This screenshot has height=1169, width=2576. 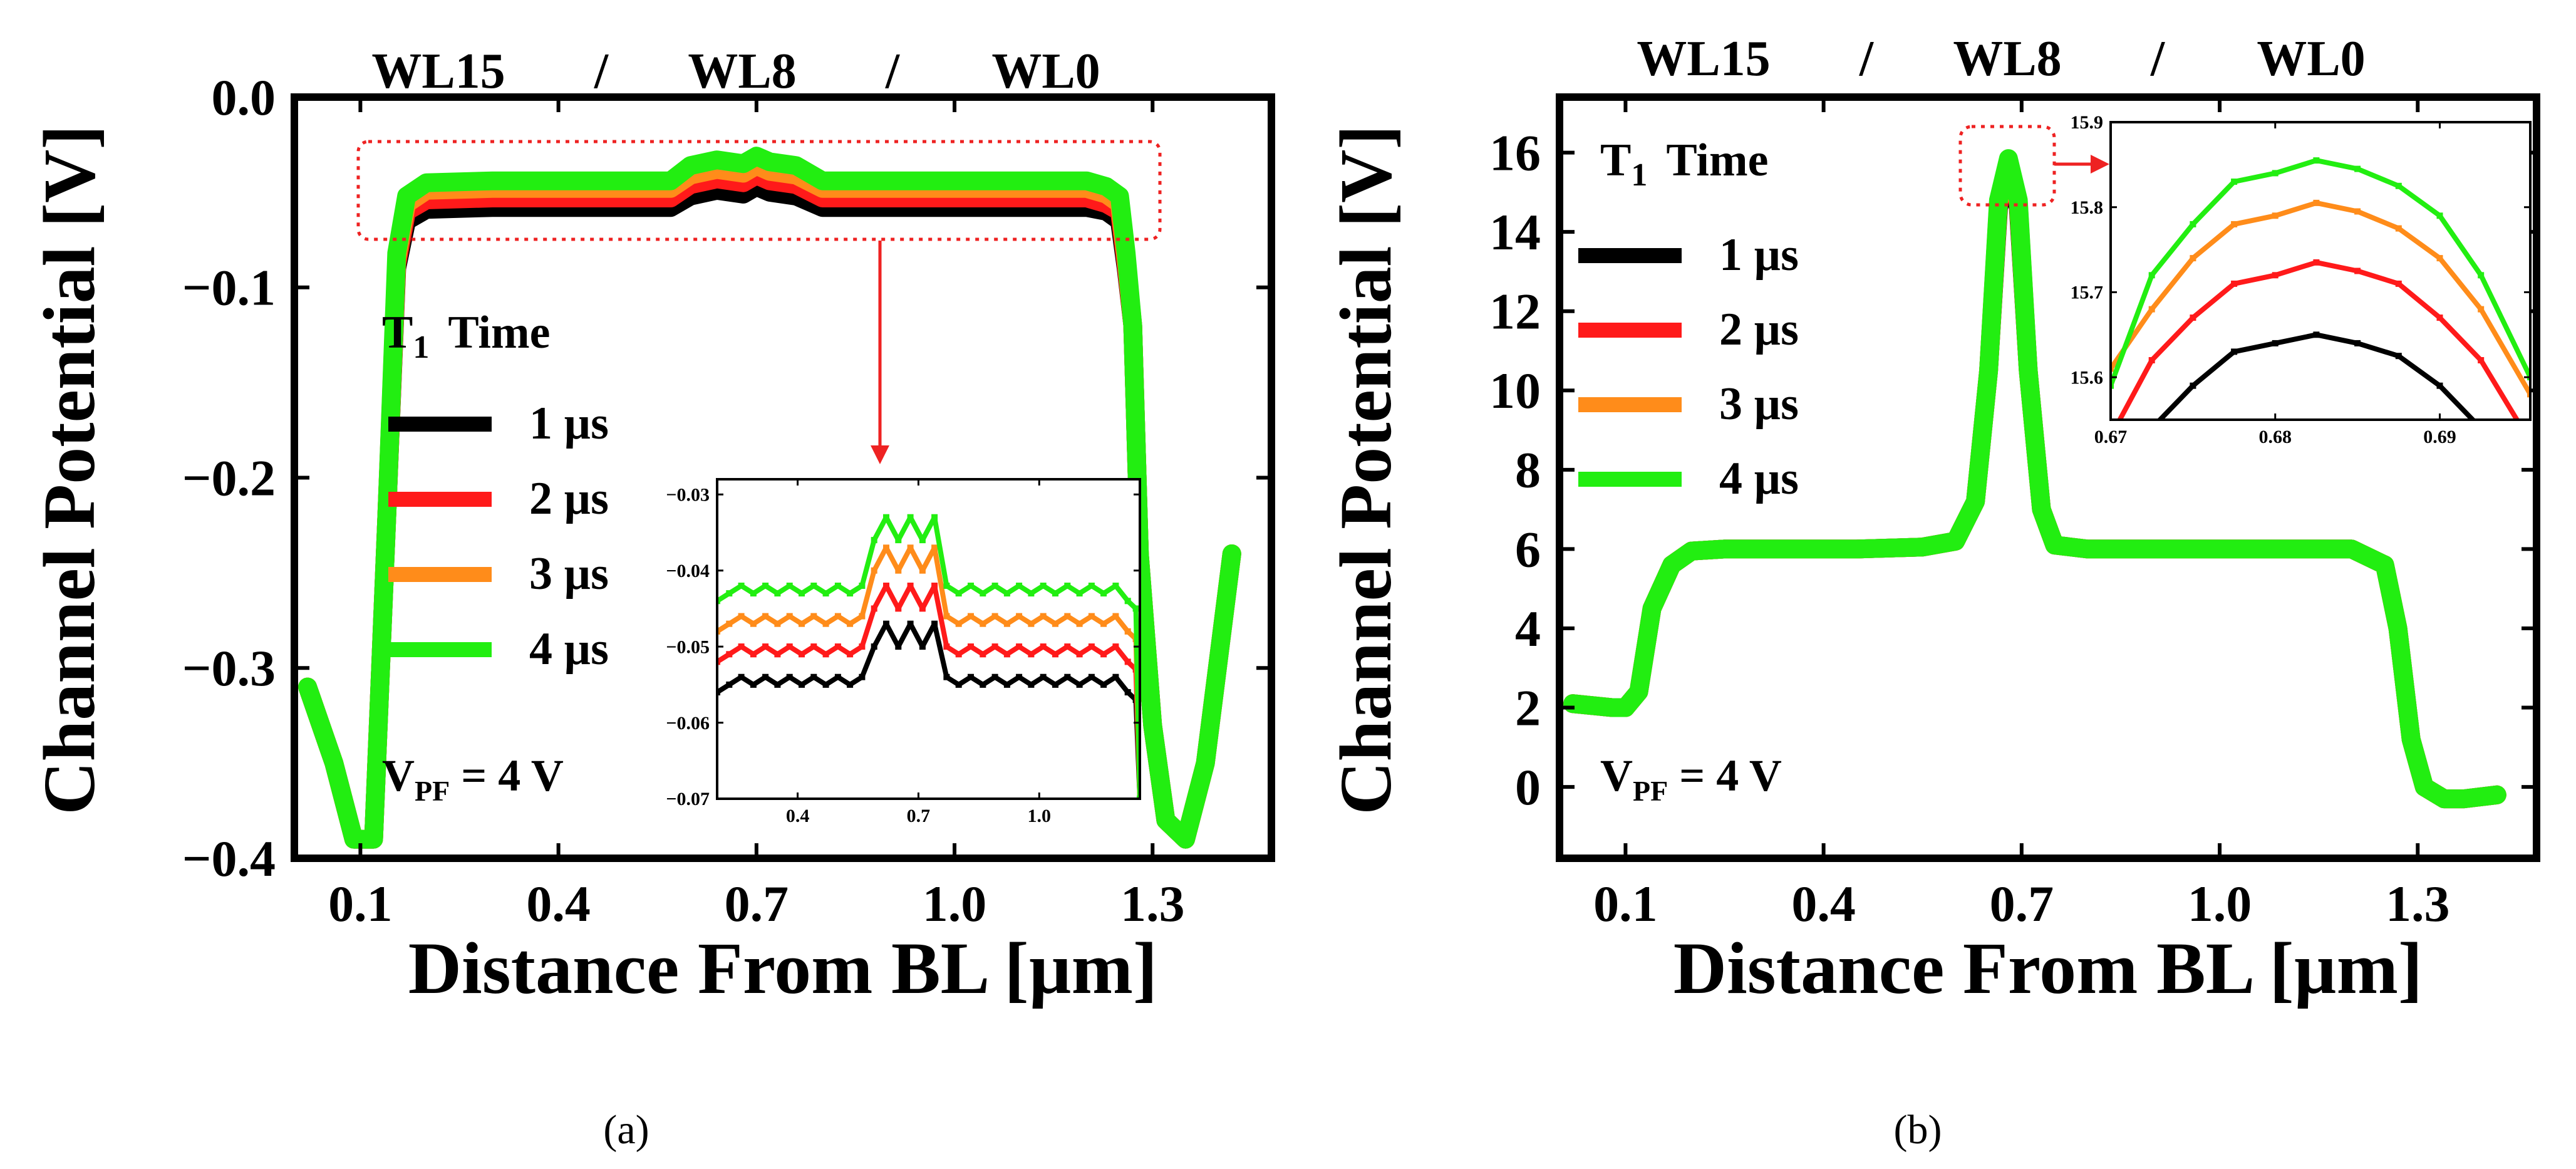 What do you see at coordinates (2311, 58) in the screenshot?
I see `wordline-label-wl0: WL0` at bounding box center [2311, 58].